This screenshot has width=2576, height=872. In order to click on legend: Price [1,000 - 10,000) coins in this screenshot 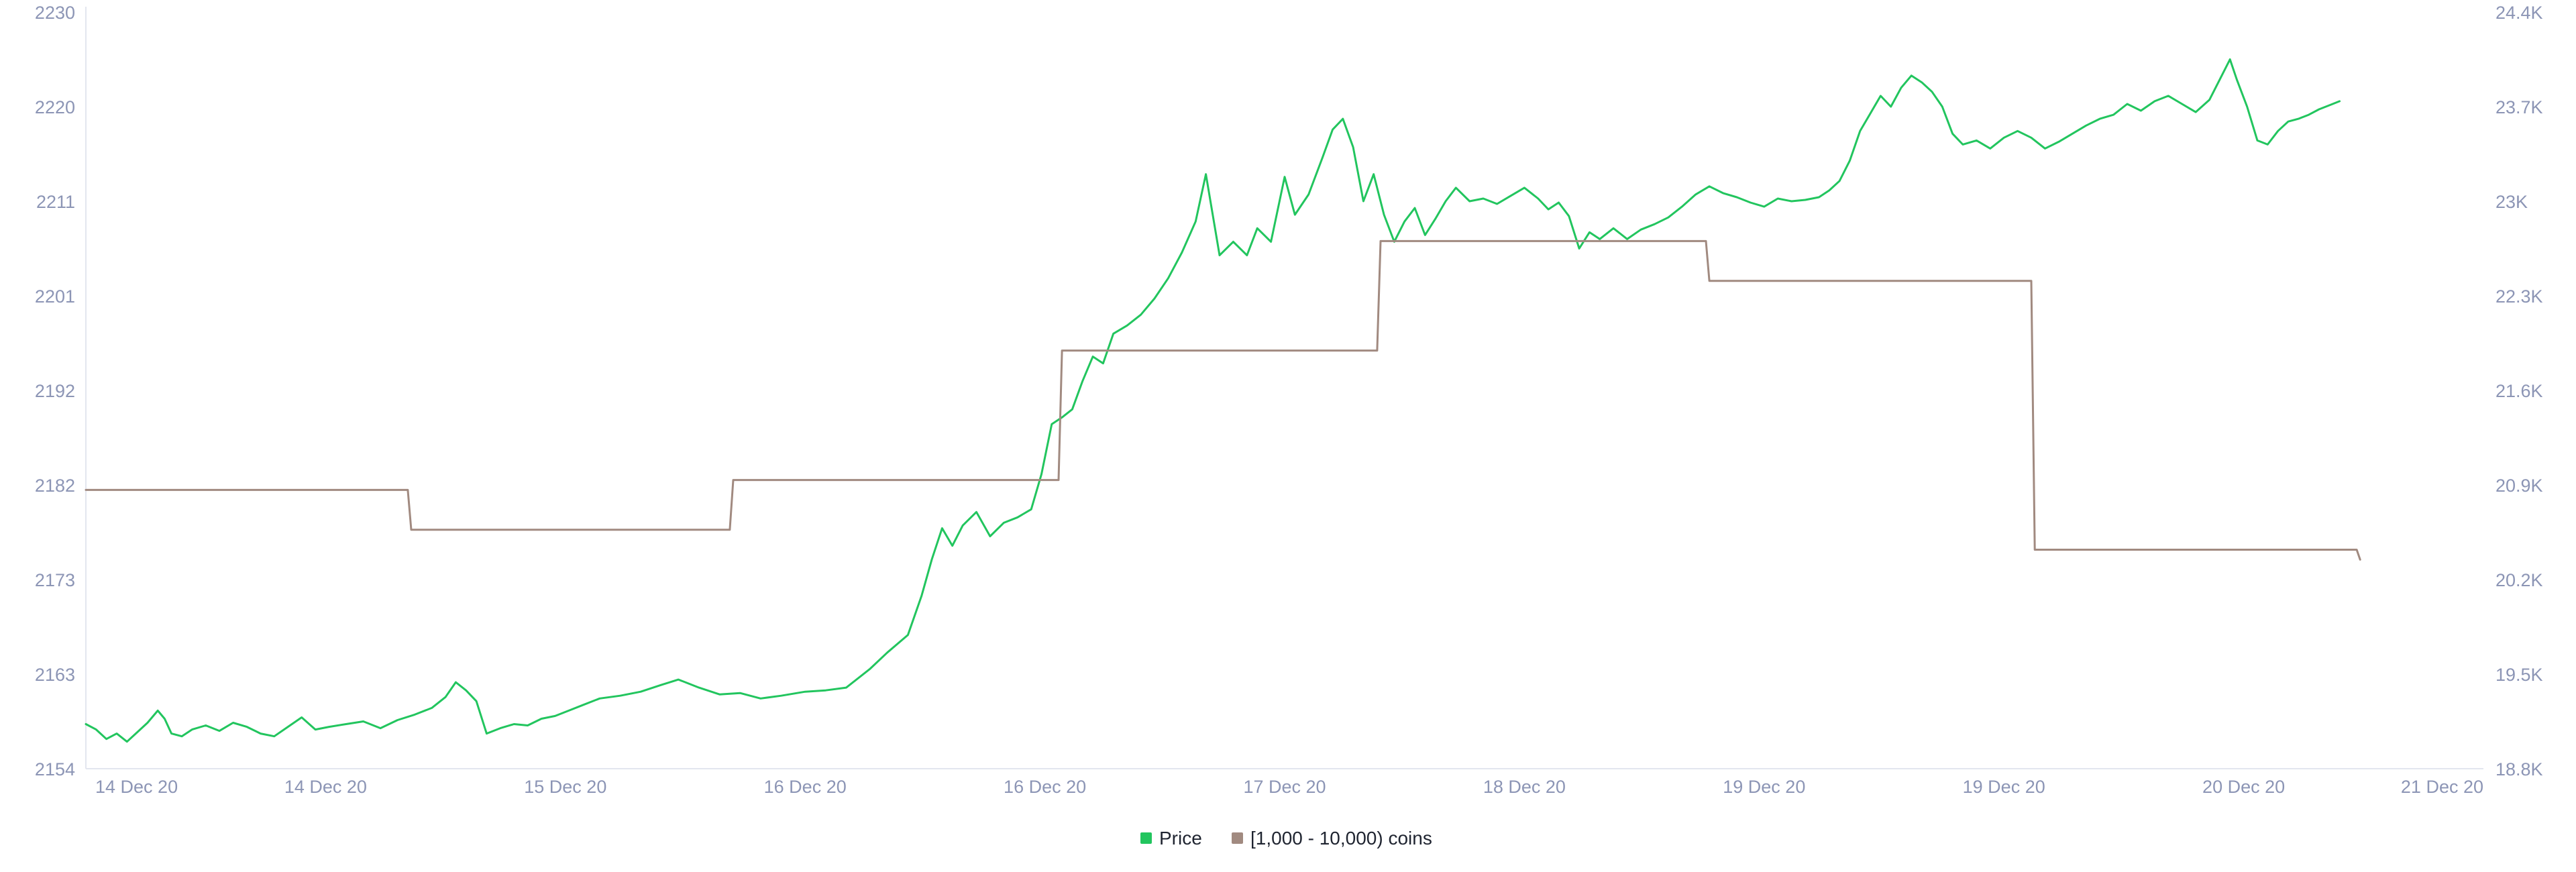, I will do `click(1286, 839)`.